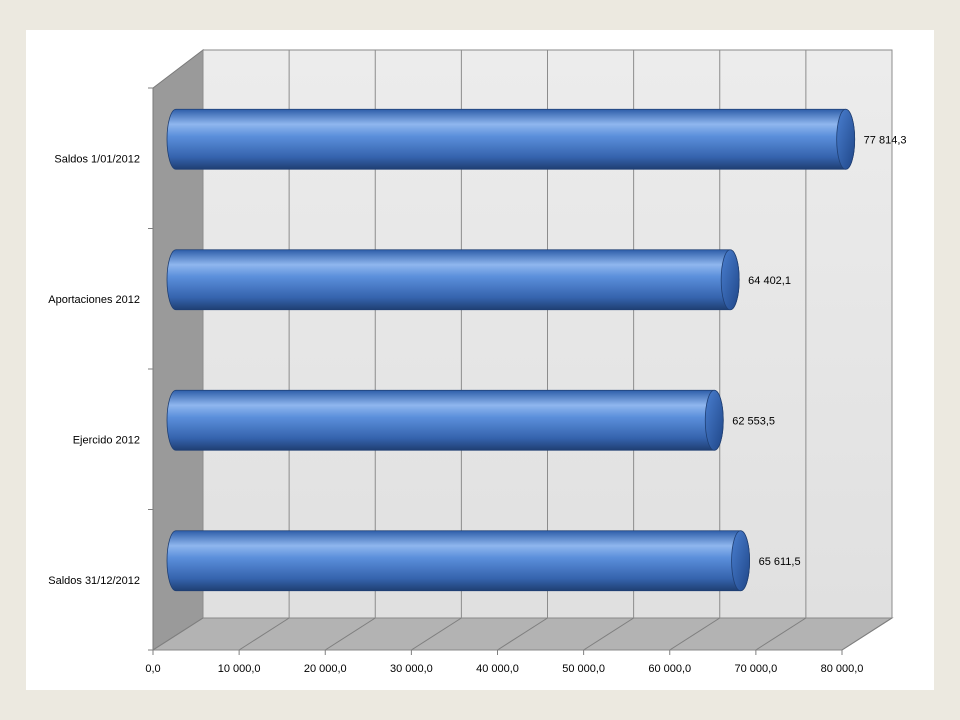  I want to click on x-tick-label: 10 000,0, so click(239, 669).